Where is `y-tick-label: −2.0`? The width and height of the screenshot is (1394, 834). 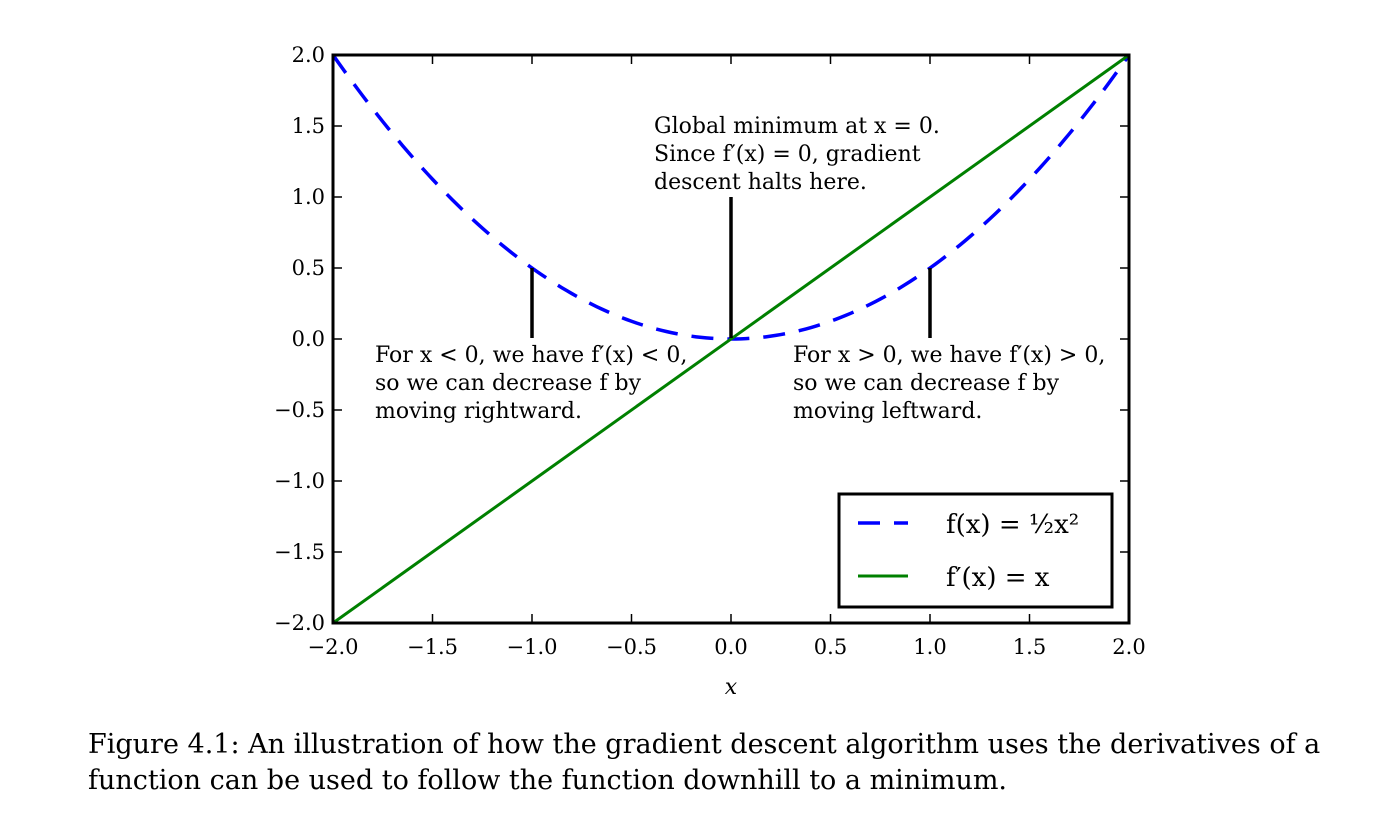
y-tick-label: −2.0 is located at coordinates (299, 623).